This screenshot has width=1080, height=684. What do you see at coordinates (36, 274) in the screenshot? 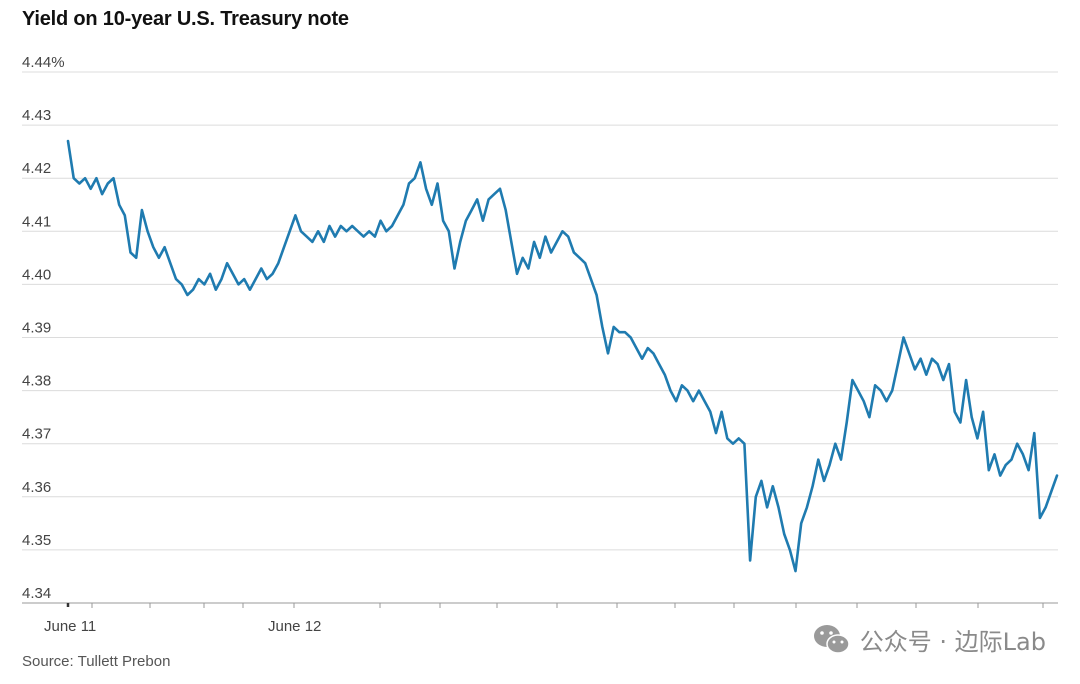
I see `y-tick-label: 4.40` at bounding box center [36, 274].